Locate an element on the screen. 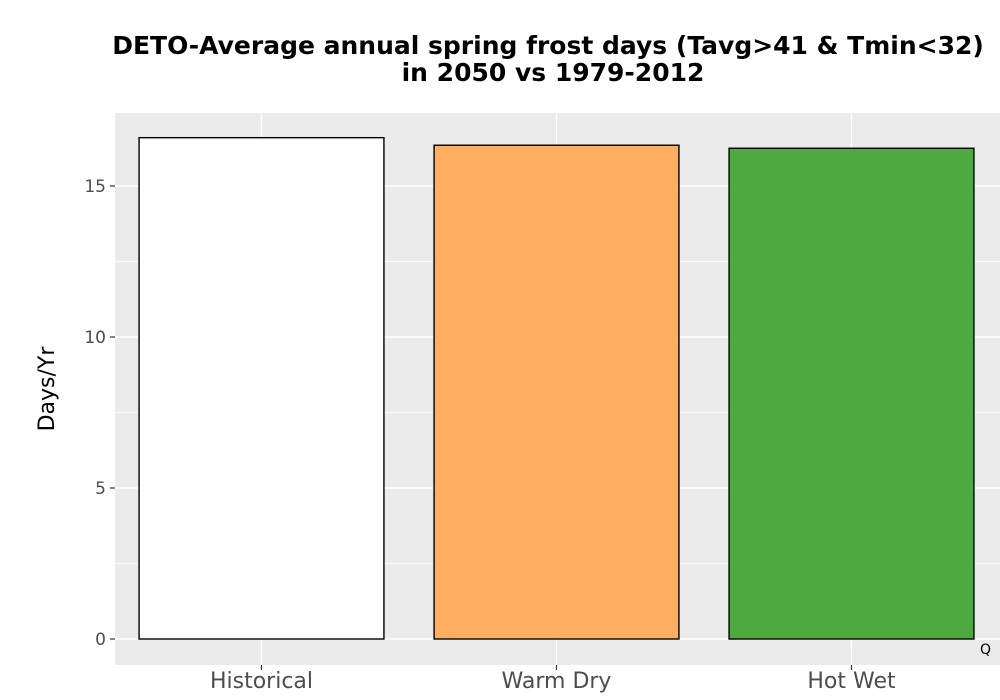  x-tick-label: Historical is located at coordinates (261, 681).